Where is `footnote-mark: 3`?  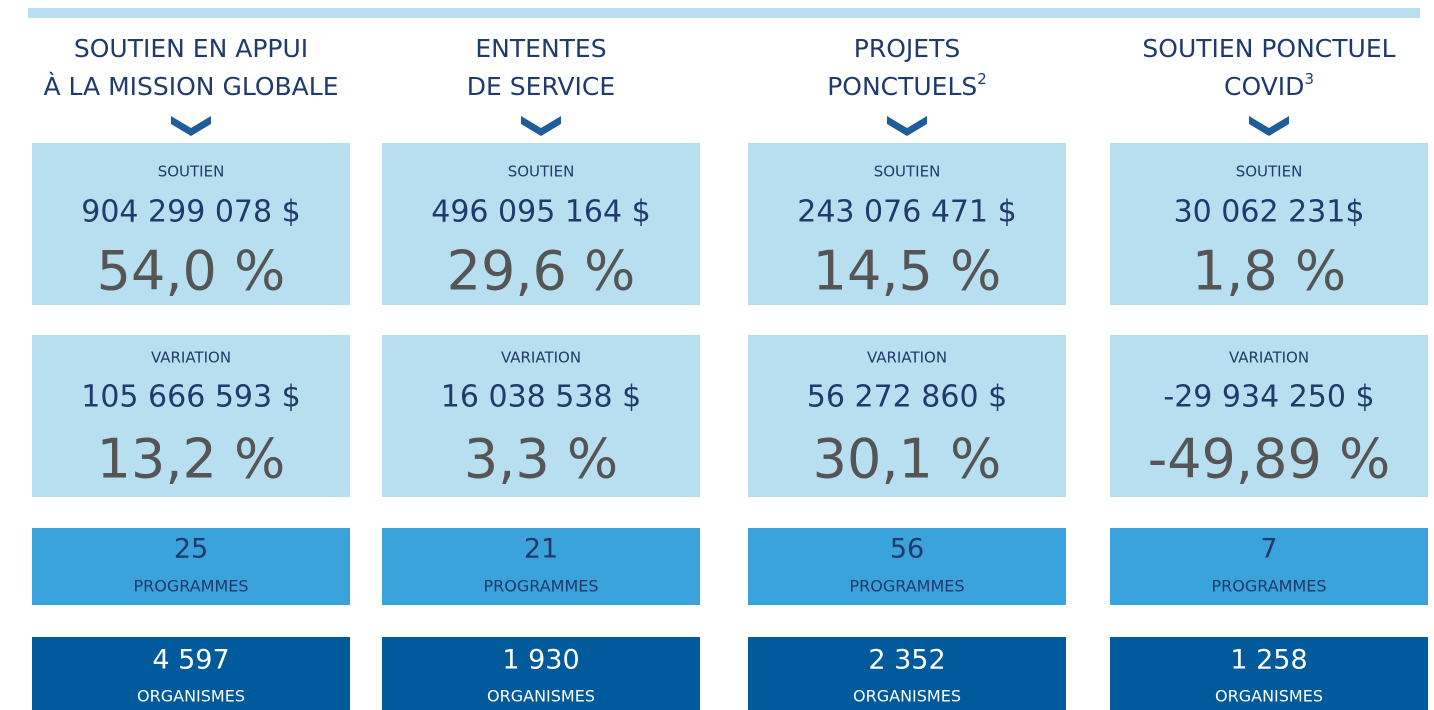 footnote-mark: 3 is located at coordinates (1309, 79).